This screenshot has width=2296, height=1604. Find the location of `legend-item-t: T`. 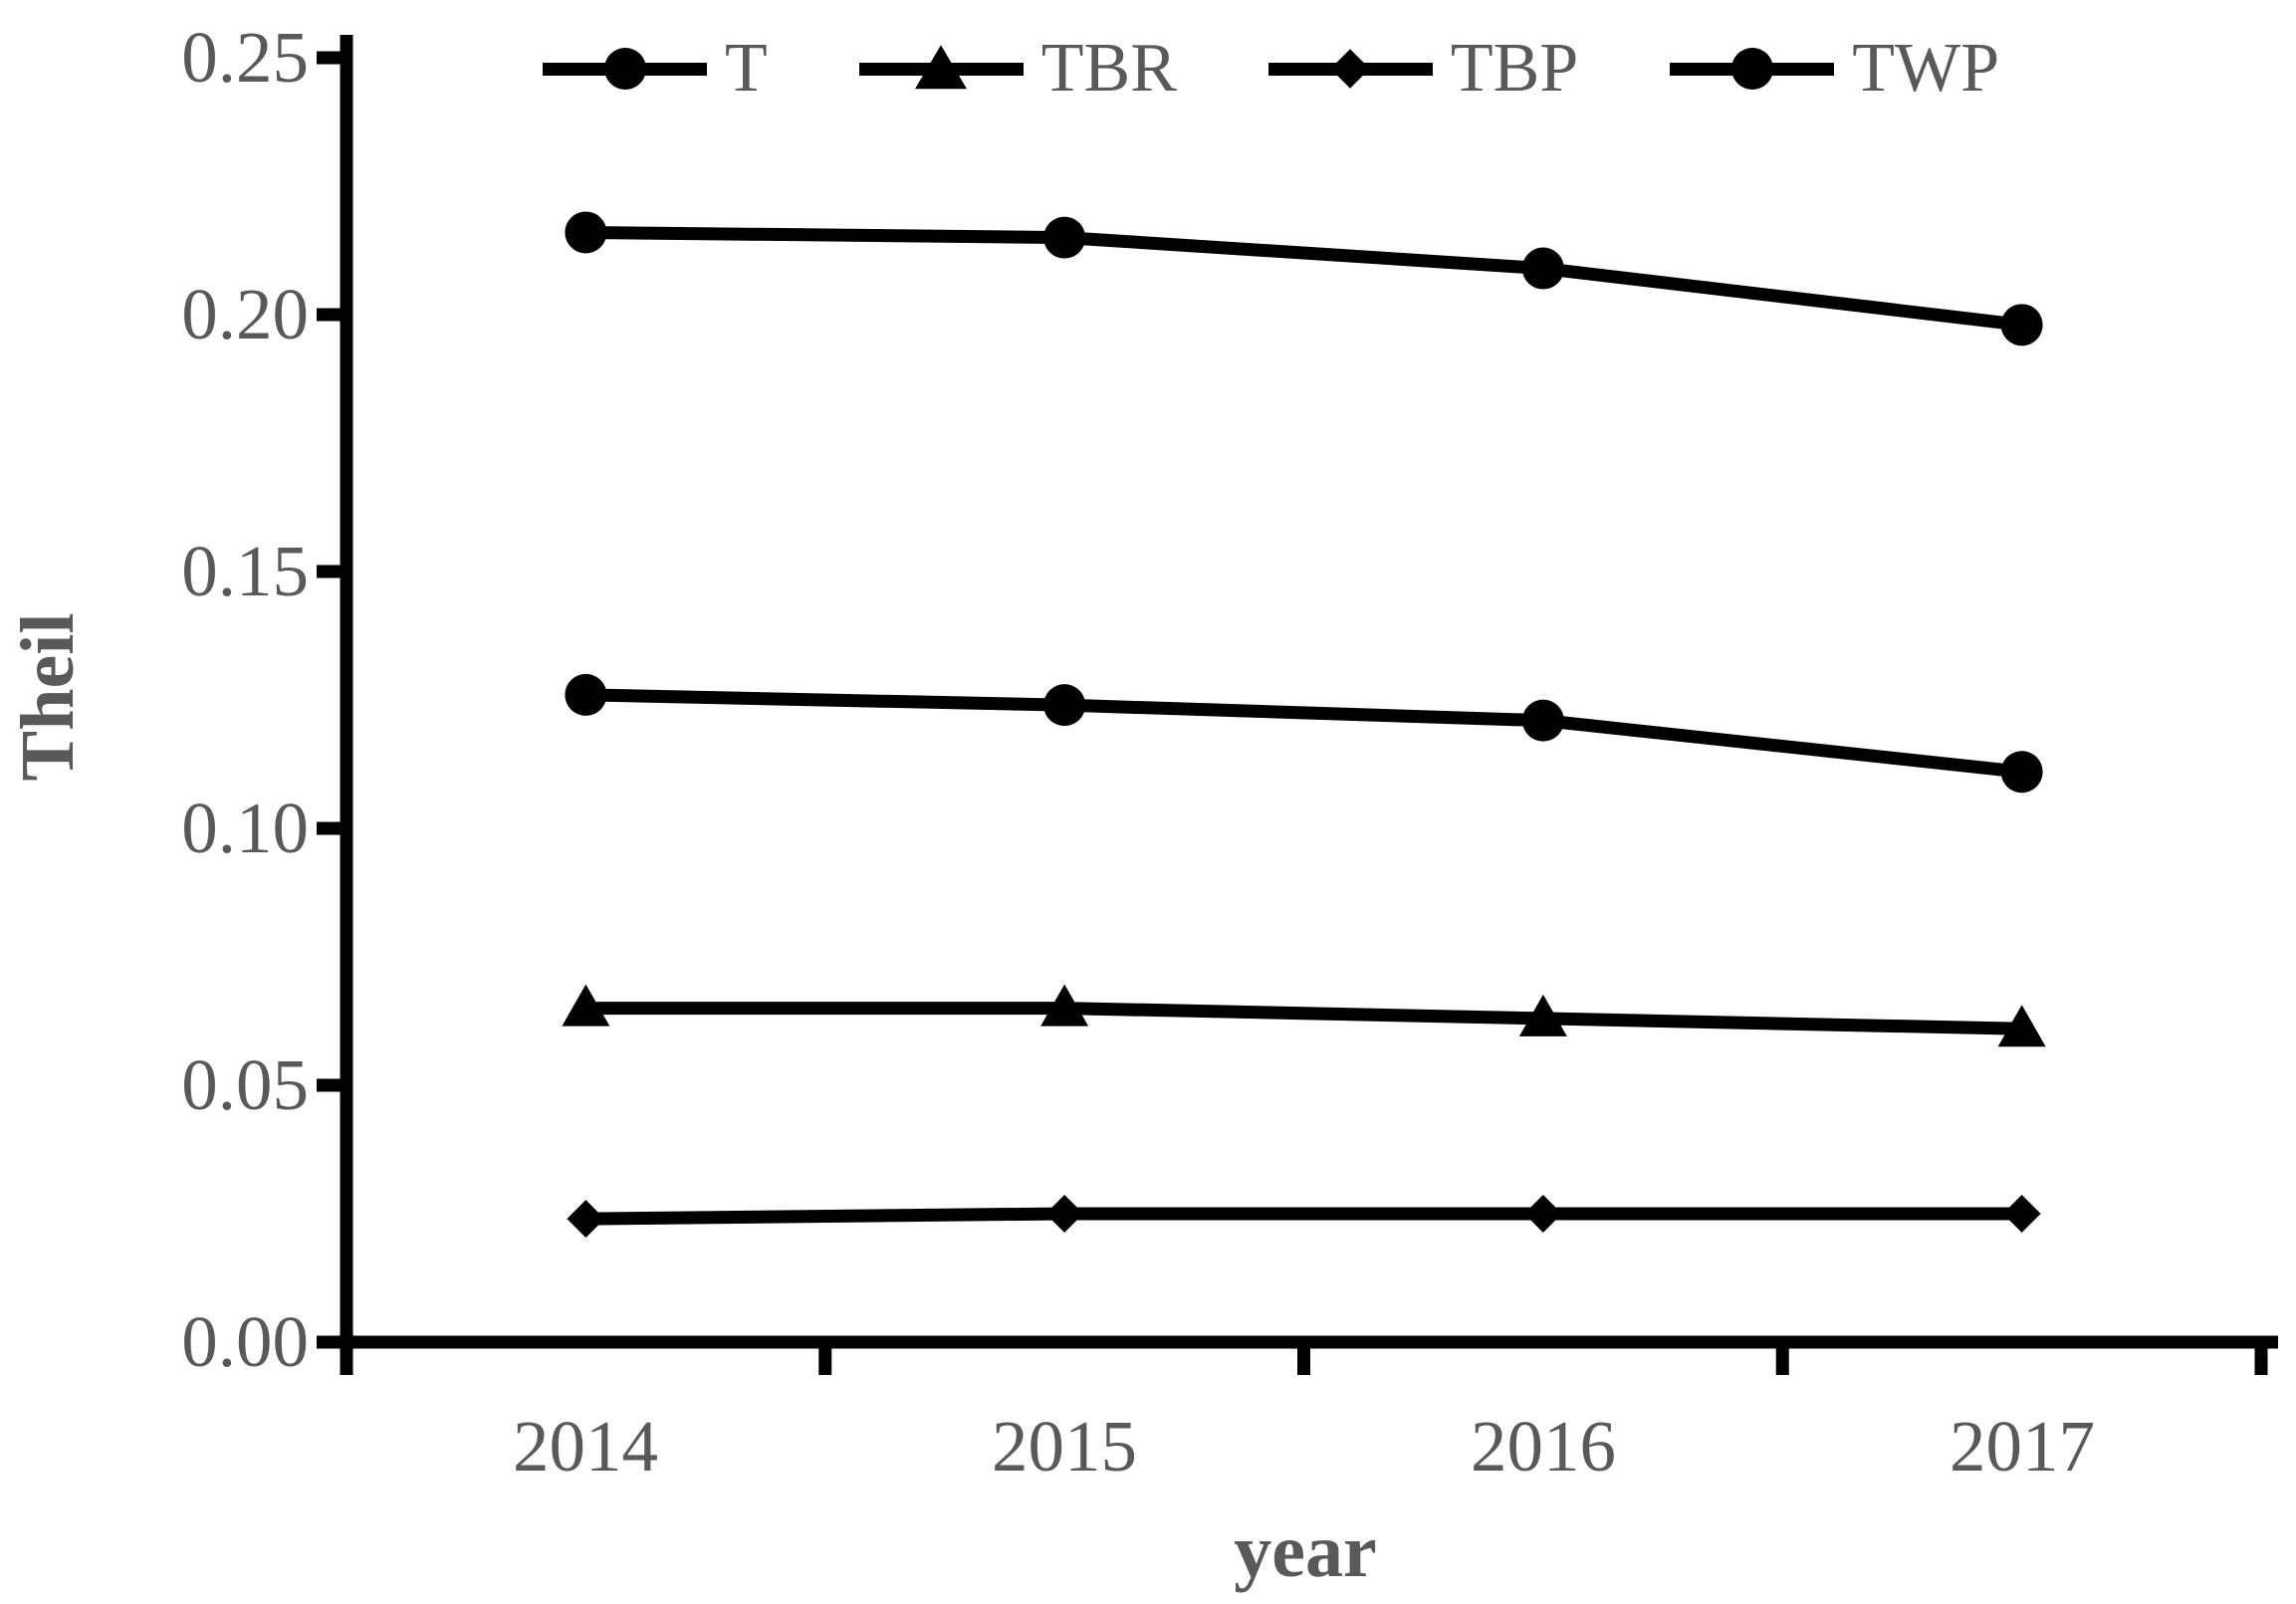

legend-item-t: T is located at coordinates (655, 69).